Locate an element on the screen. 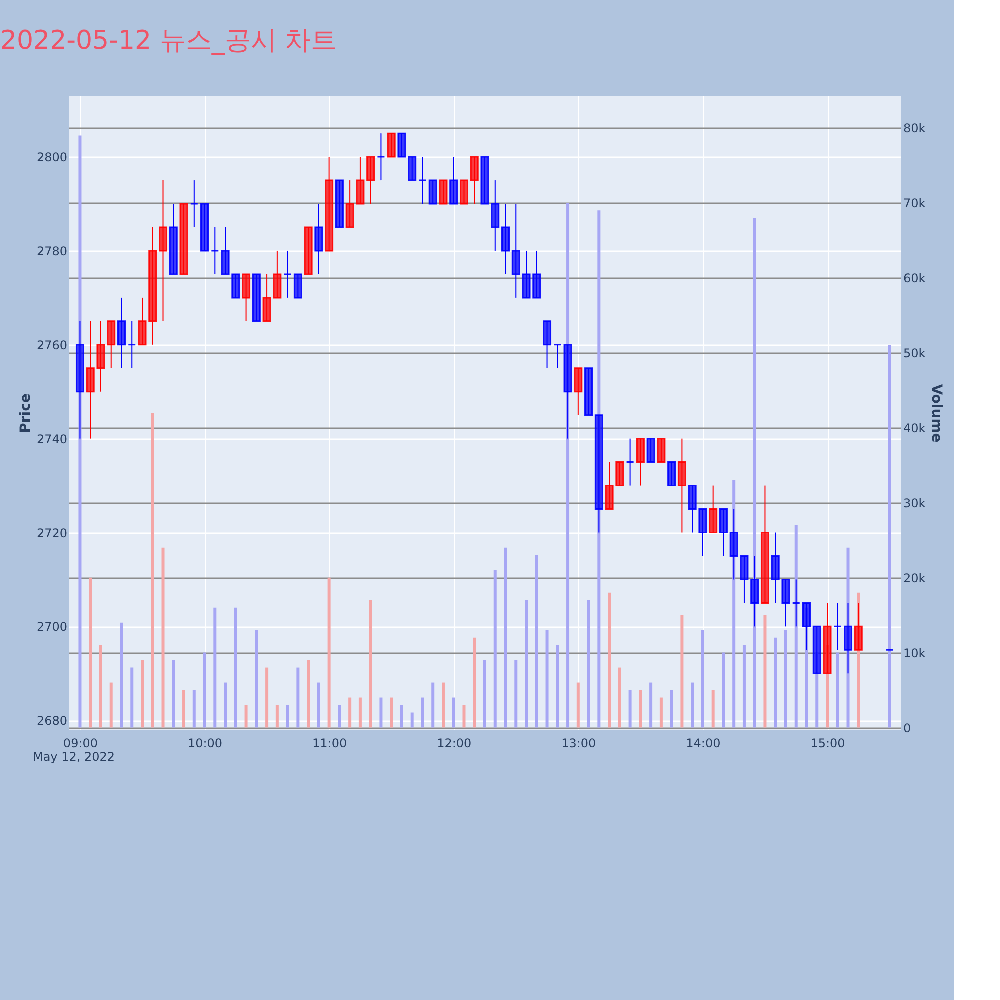  y2-tick-label: 0 is located at coordinates (908, 728).